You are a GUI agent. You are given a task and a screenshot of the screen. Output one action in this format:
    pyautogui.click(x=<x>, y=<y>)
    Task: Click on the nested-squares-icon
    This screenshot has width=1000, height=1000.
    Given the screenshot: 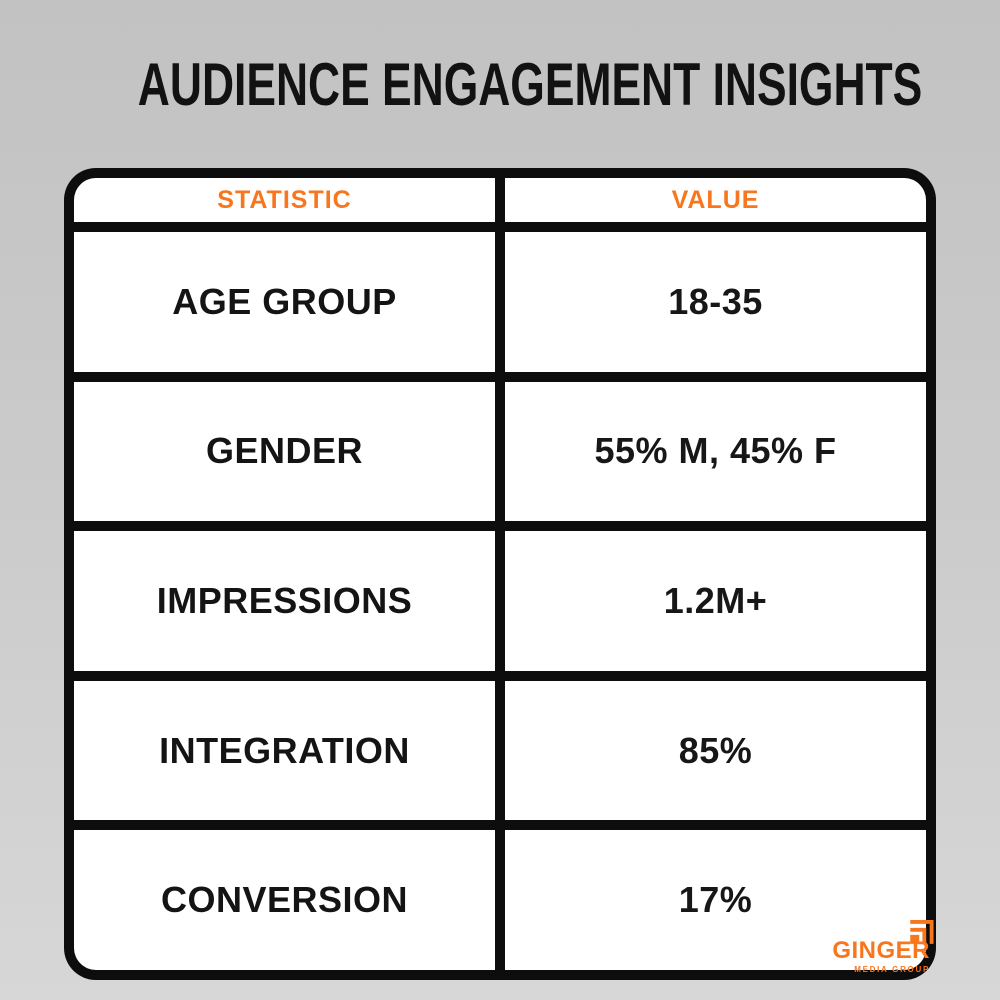 What is the action you would take?
    pyautogui.click(x=922, y=932)
    